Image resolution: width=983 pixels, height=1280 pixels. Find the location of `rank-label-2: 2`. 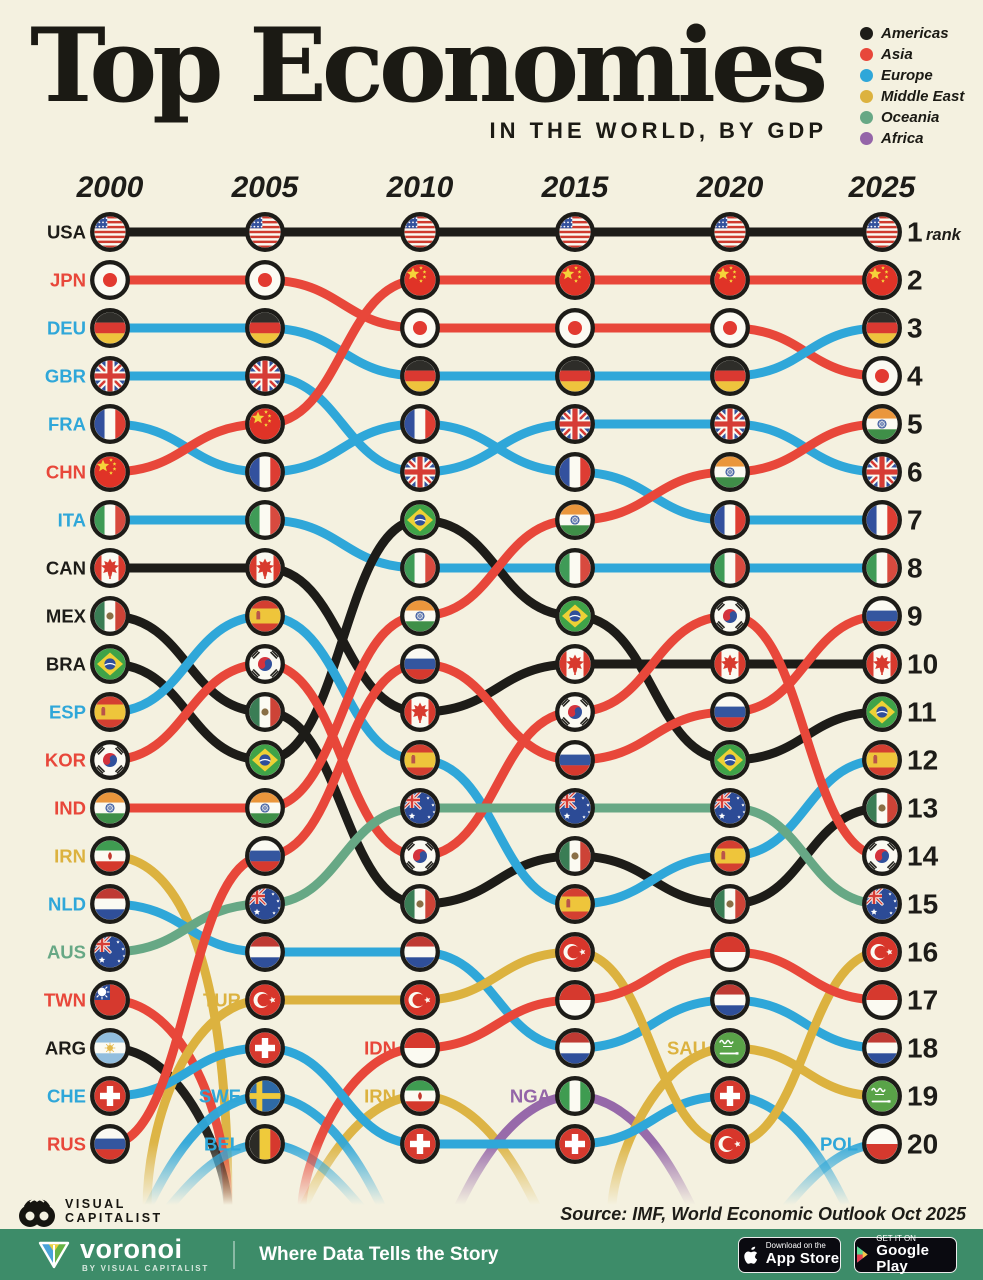

rank-label-2: 2 is located at coordinates (915, 280).